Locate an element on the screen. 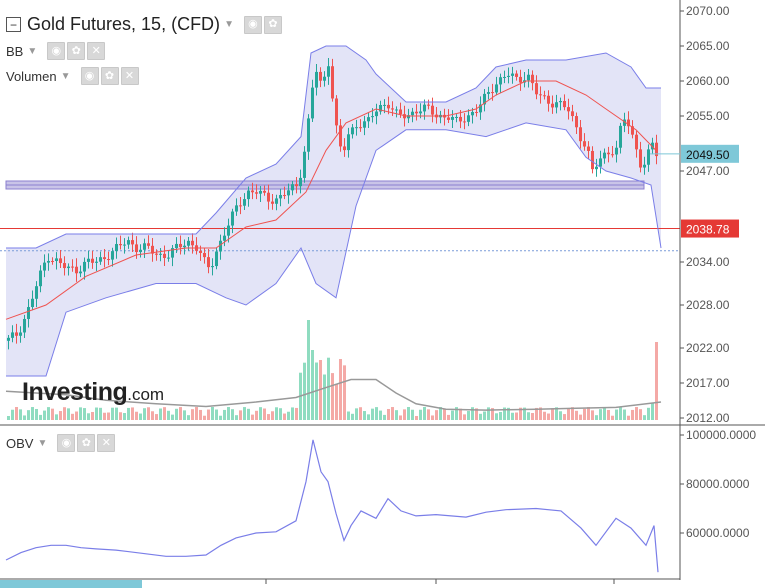 Image resolution: width=765 pixels, height=588 pixels. price-tick-label: 2070.00 is located at coordinates (708, 11).